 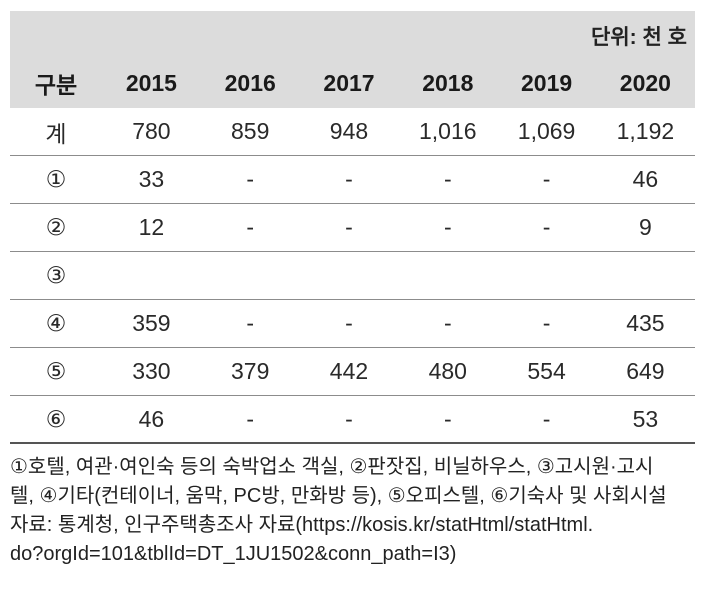 I want to click on header-year-2019: 2019, so click(x=547, y=82).